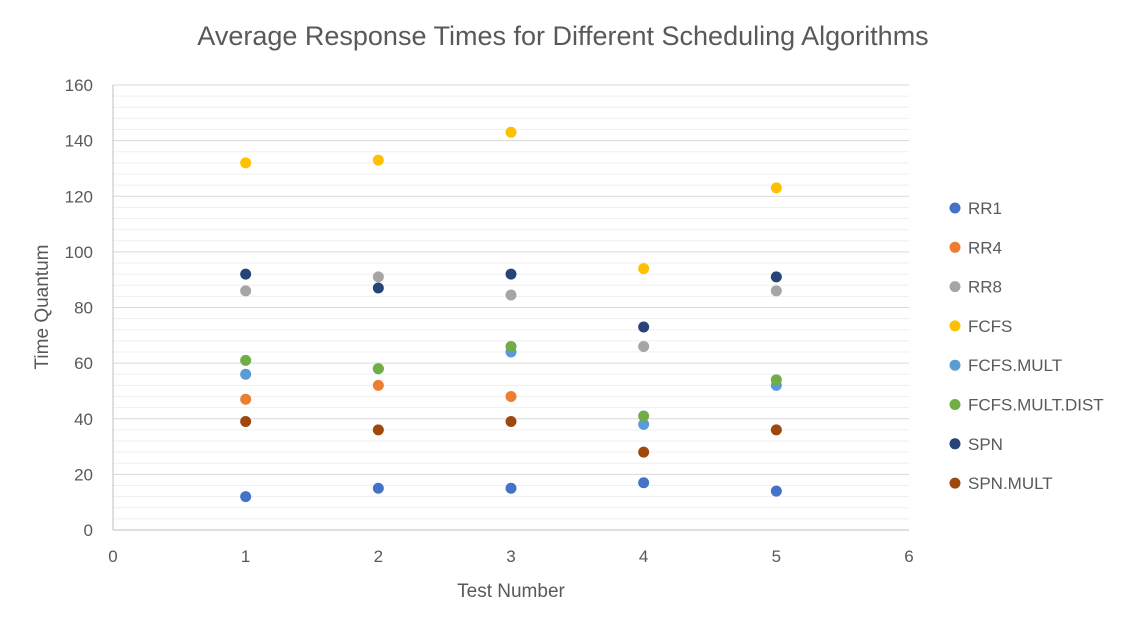 The image size is (1127, 636). What do you see at coordinates (1015, 365) in the screenshot?
I see `legend-label: FCFS.MULT` at bounding box center [1015, 365].